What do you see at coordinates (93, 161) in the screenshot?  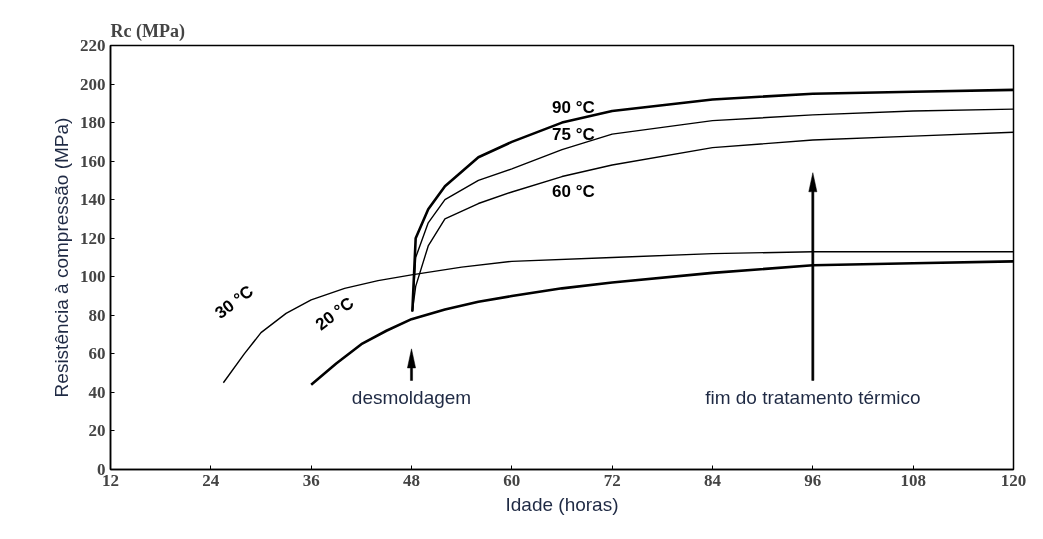 I see `y-tick-label: 160` at bounding box center [93, 161].